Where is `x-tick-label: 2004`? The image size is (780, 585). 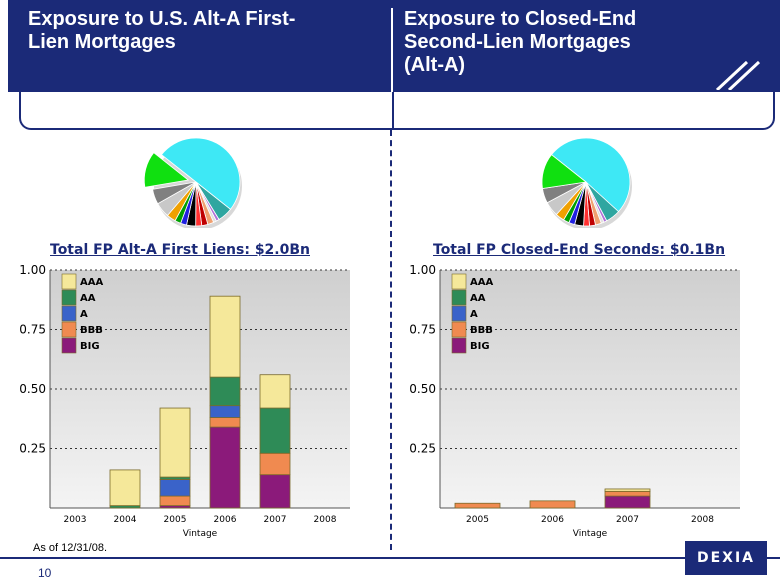
x-tick-label: 2004 is located at coordinates (125, 520).